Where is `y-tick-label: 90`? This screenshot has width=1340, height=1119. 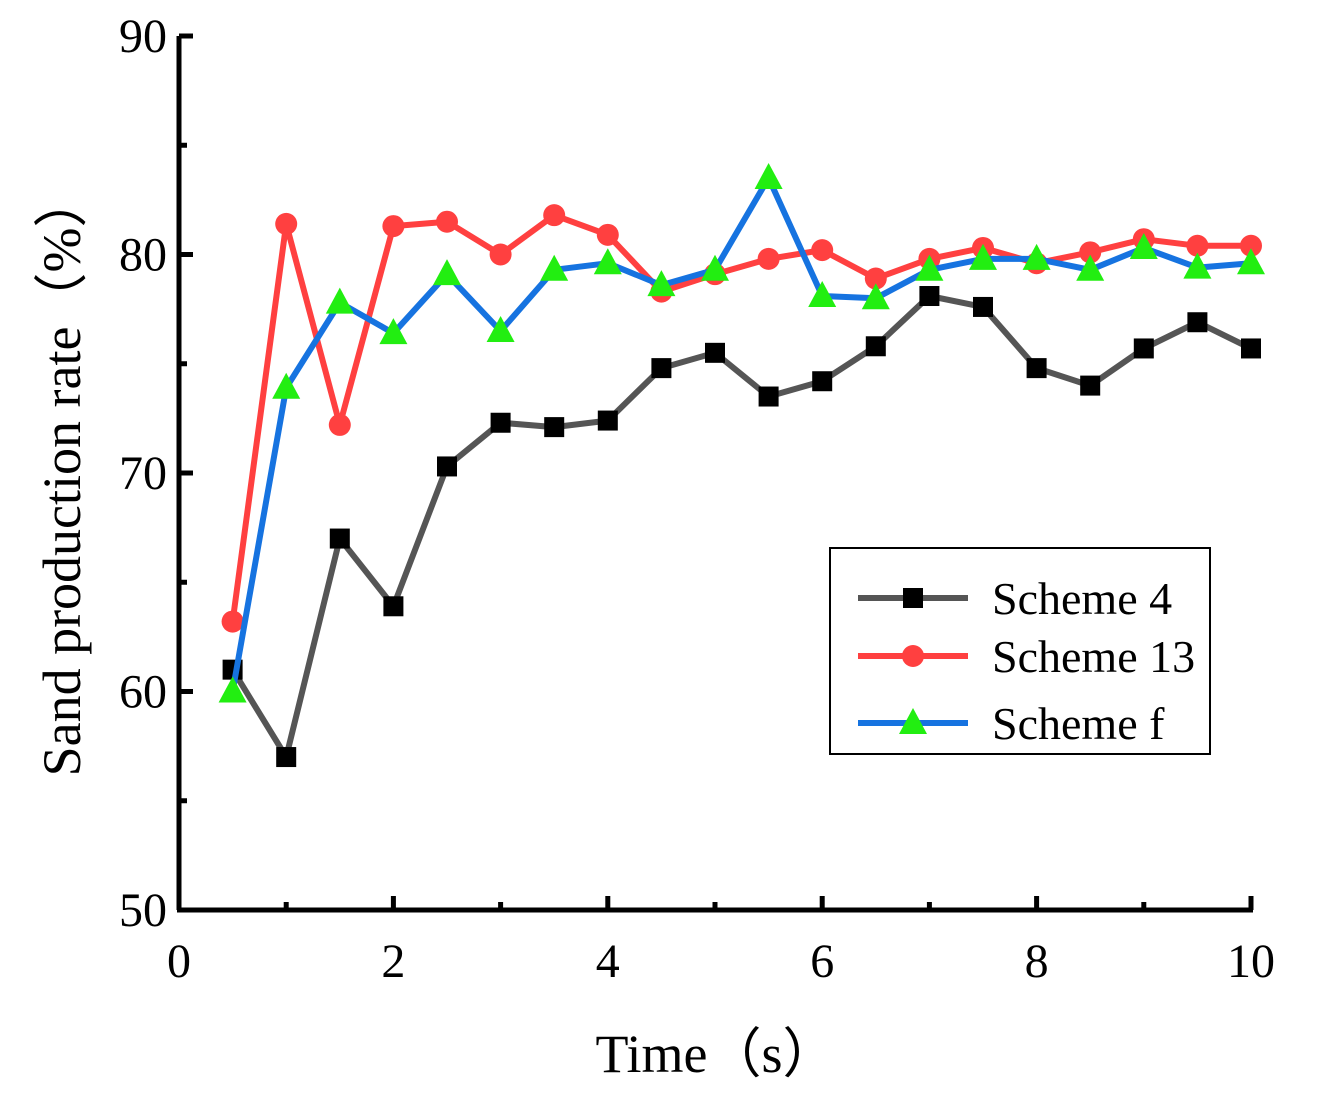 y-tick-label: 90 is located at coordinates (143, 36).